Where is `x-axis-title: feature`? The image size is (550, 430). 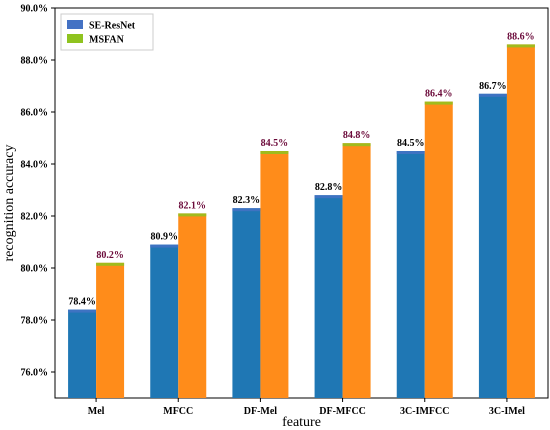 x-axis-title: feature is located at coordinates (301, 422).